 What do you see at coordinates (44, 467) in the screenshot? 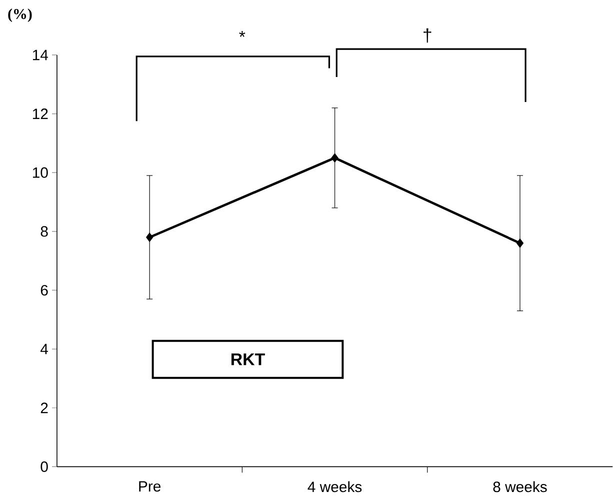
I see `y-tick-label: 0` at bounding box center [44, 467].